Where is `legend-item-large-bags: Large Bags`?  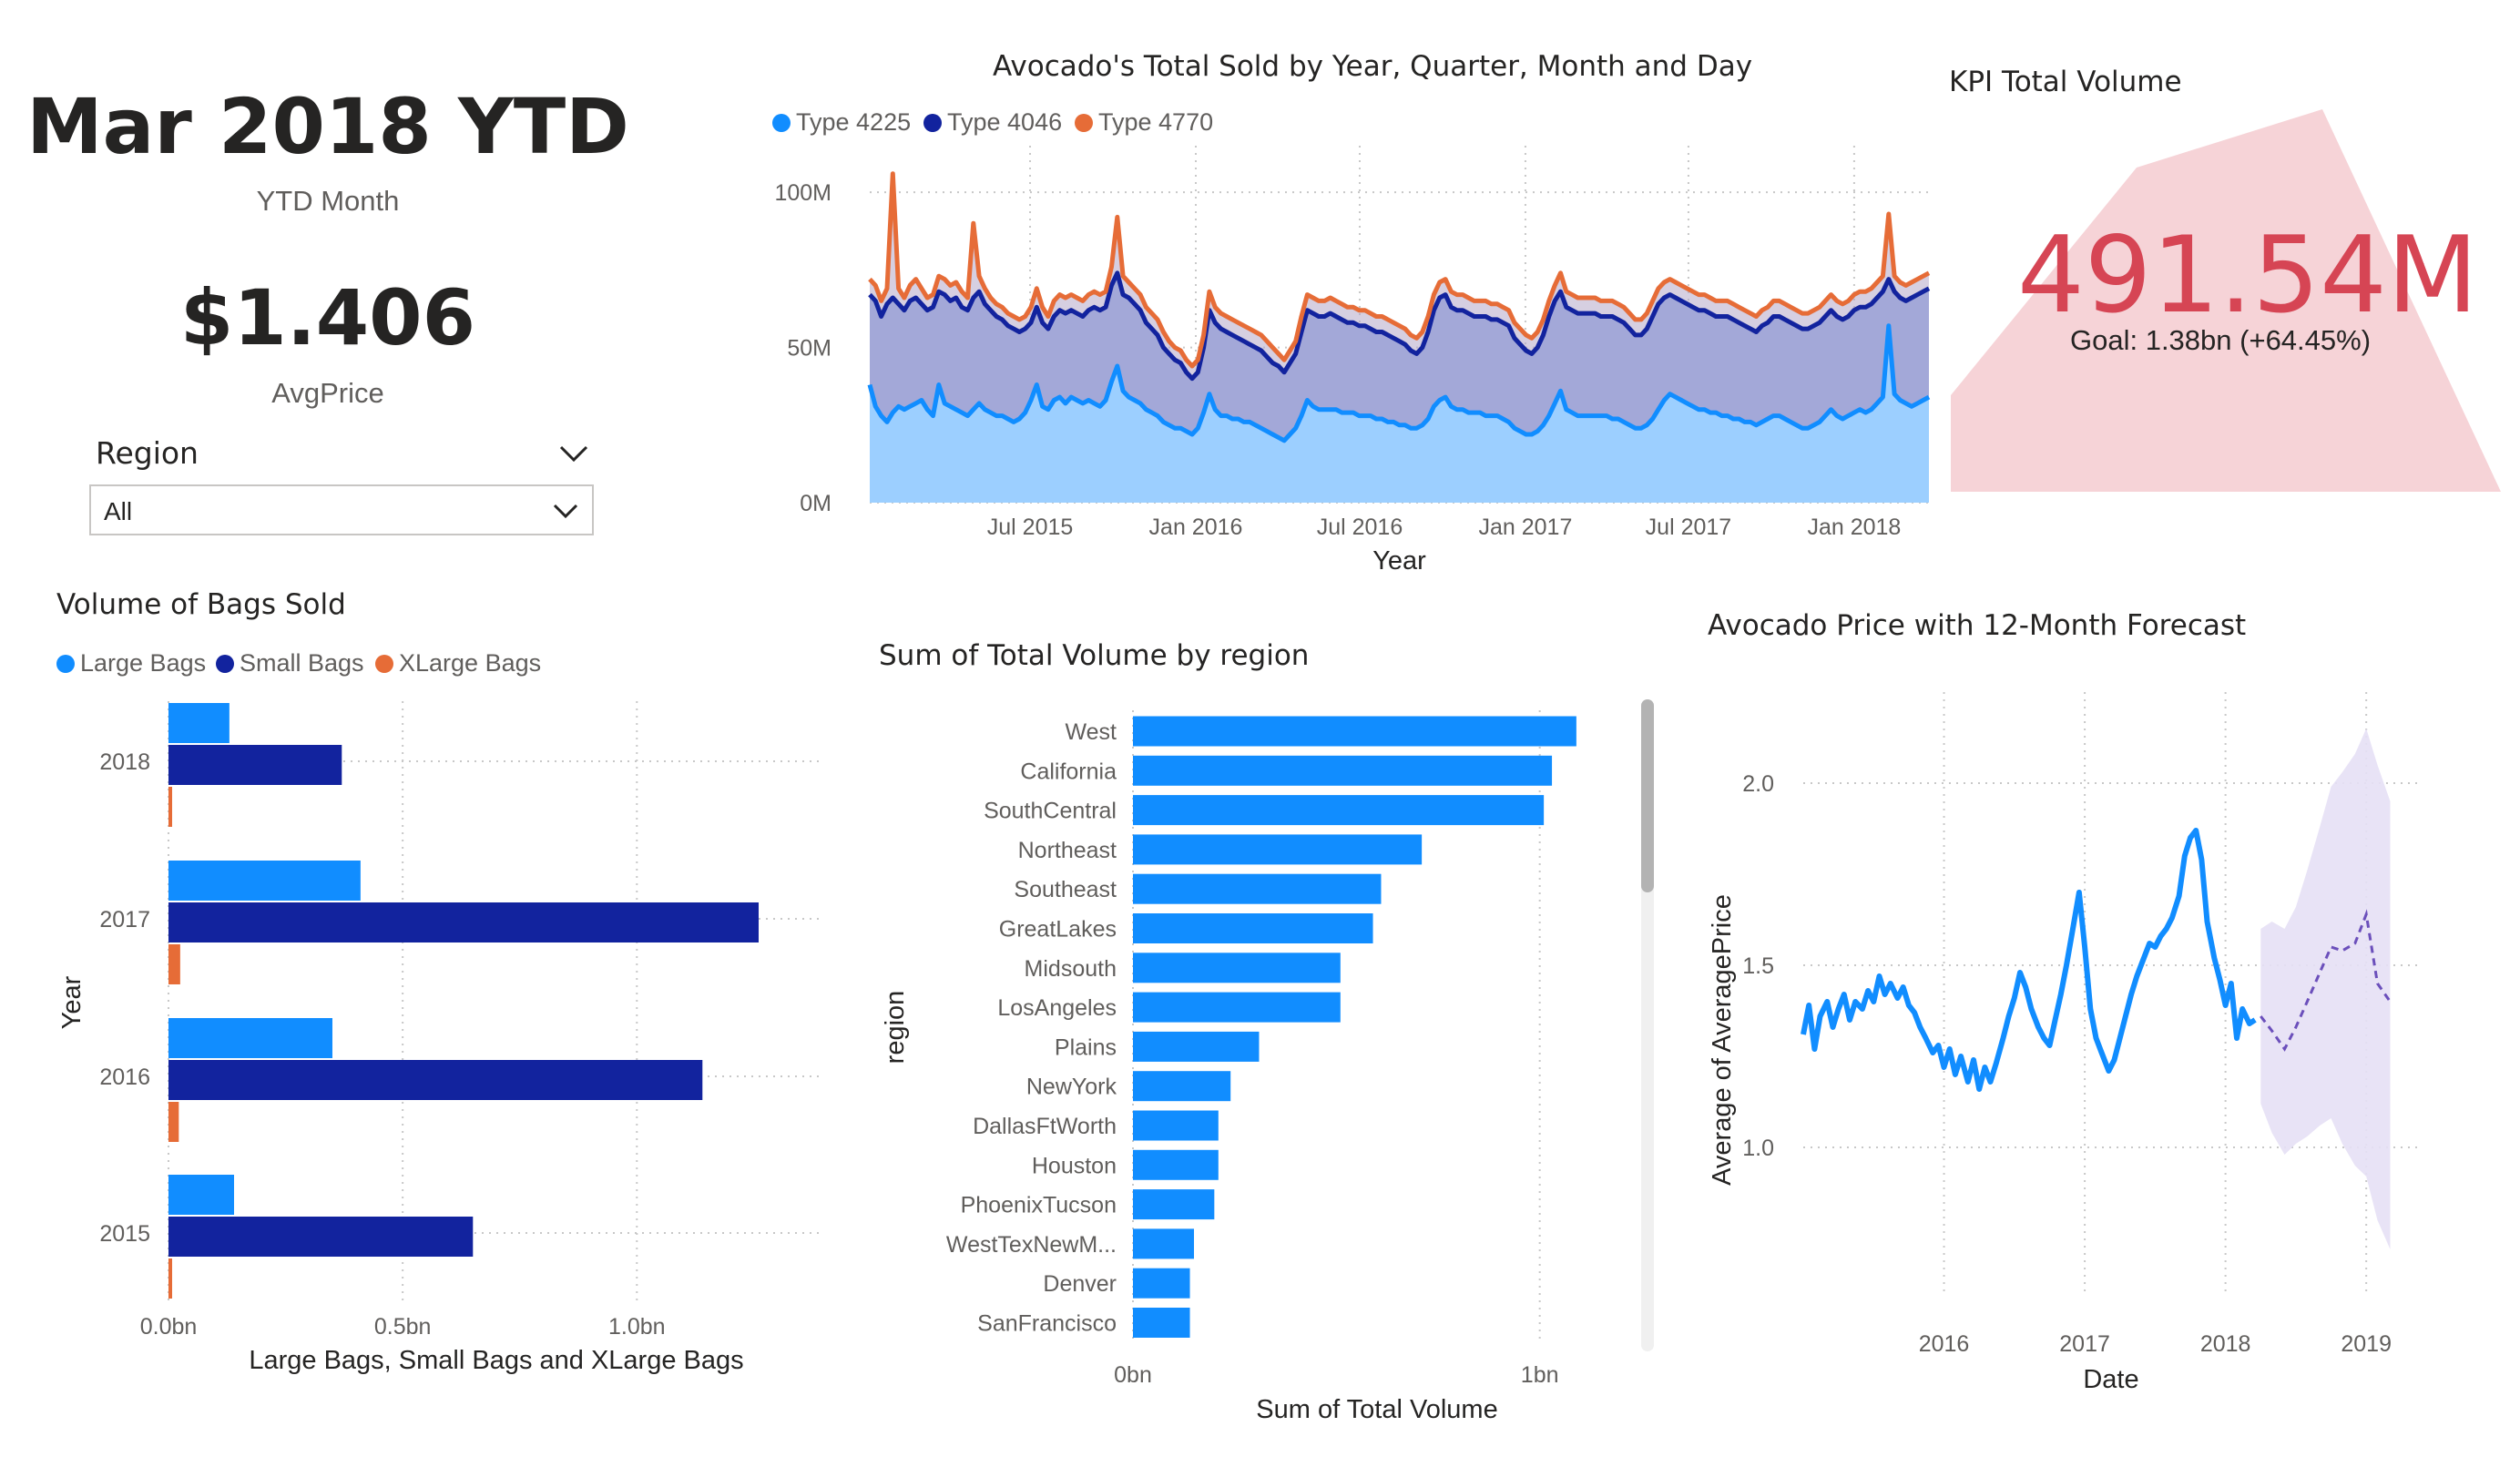
legend-item-large-bags: Large Bags is located at coordinates (131, 664).